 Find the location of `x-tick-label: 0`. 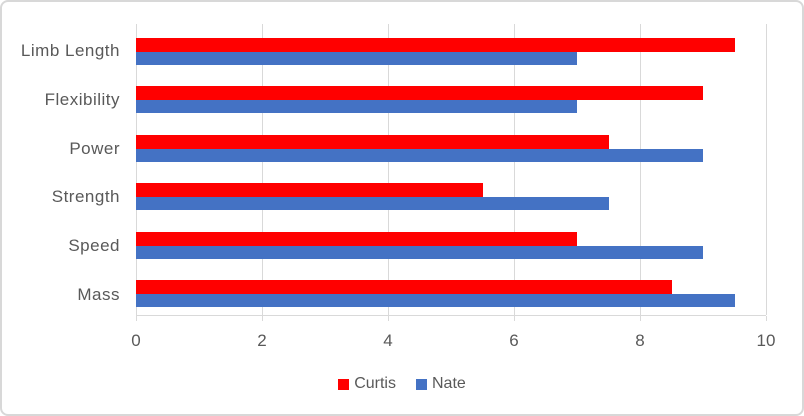

x-tick-label: 0 is located at coordinates (136, 340).